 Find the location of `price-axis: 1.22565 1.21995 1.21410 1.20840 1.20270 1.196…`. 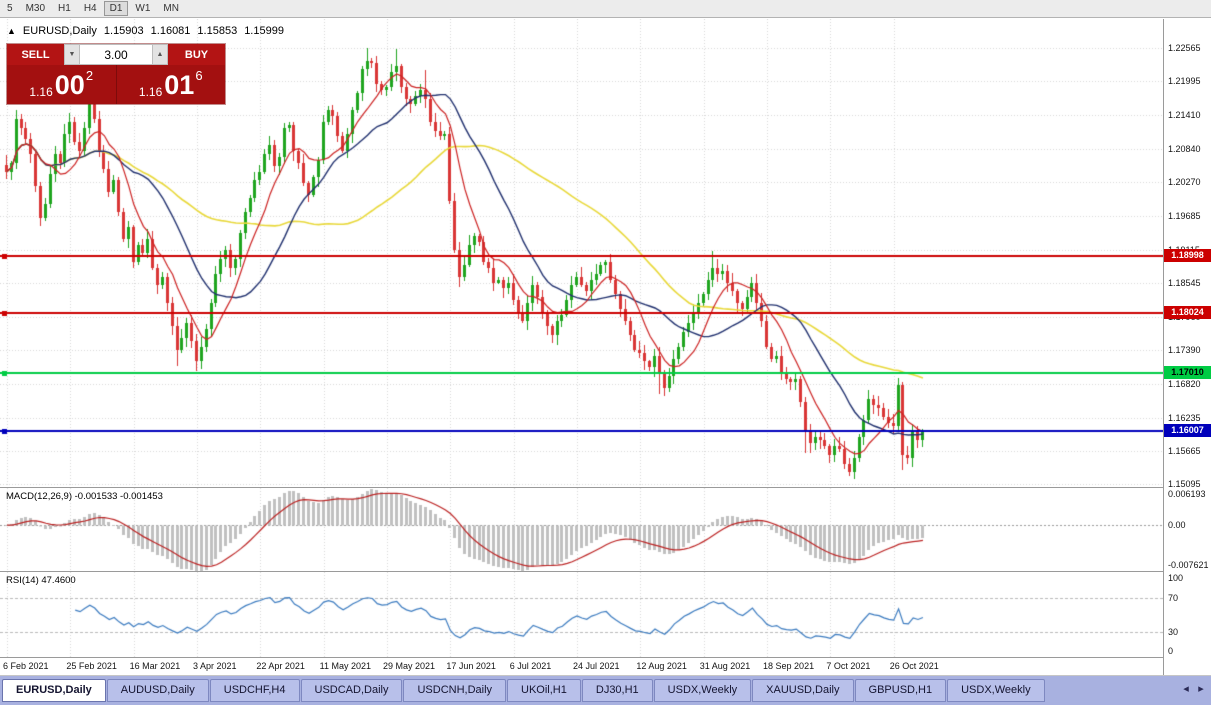

price-axis: 1.22565 1.21995 1.21410 1.20840 1.20270 1.196… is located at coordinates (1187, 347).